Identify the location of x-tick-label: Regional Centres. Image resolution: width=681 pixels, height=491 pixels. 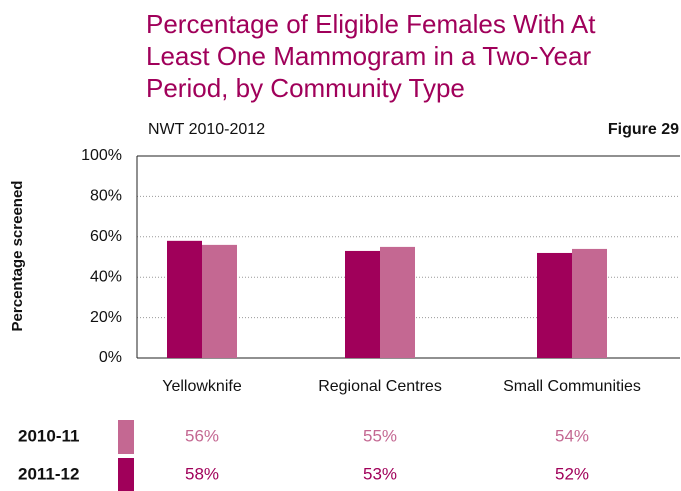
(380, 386).